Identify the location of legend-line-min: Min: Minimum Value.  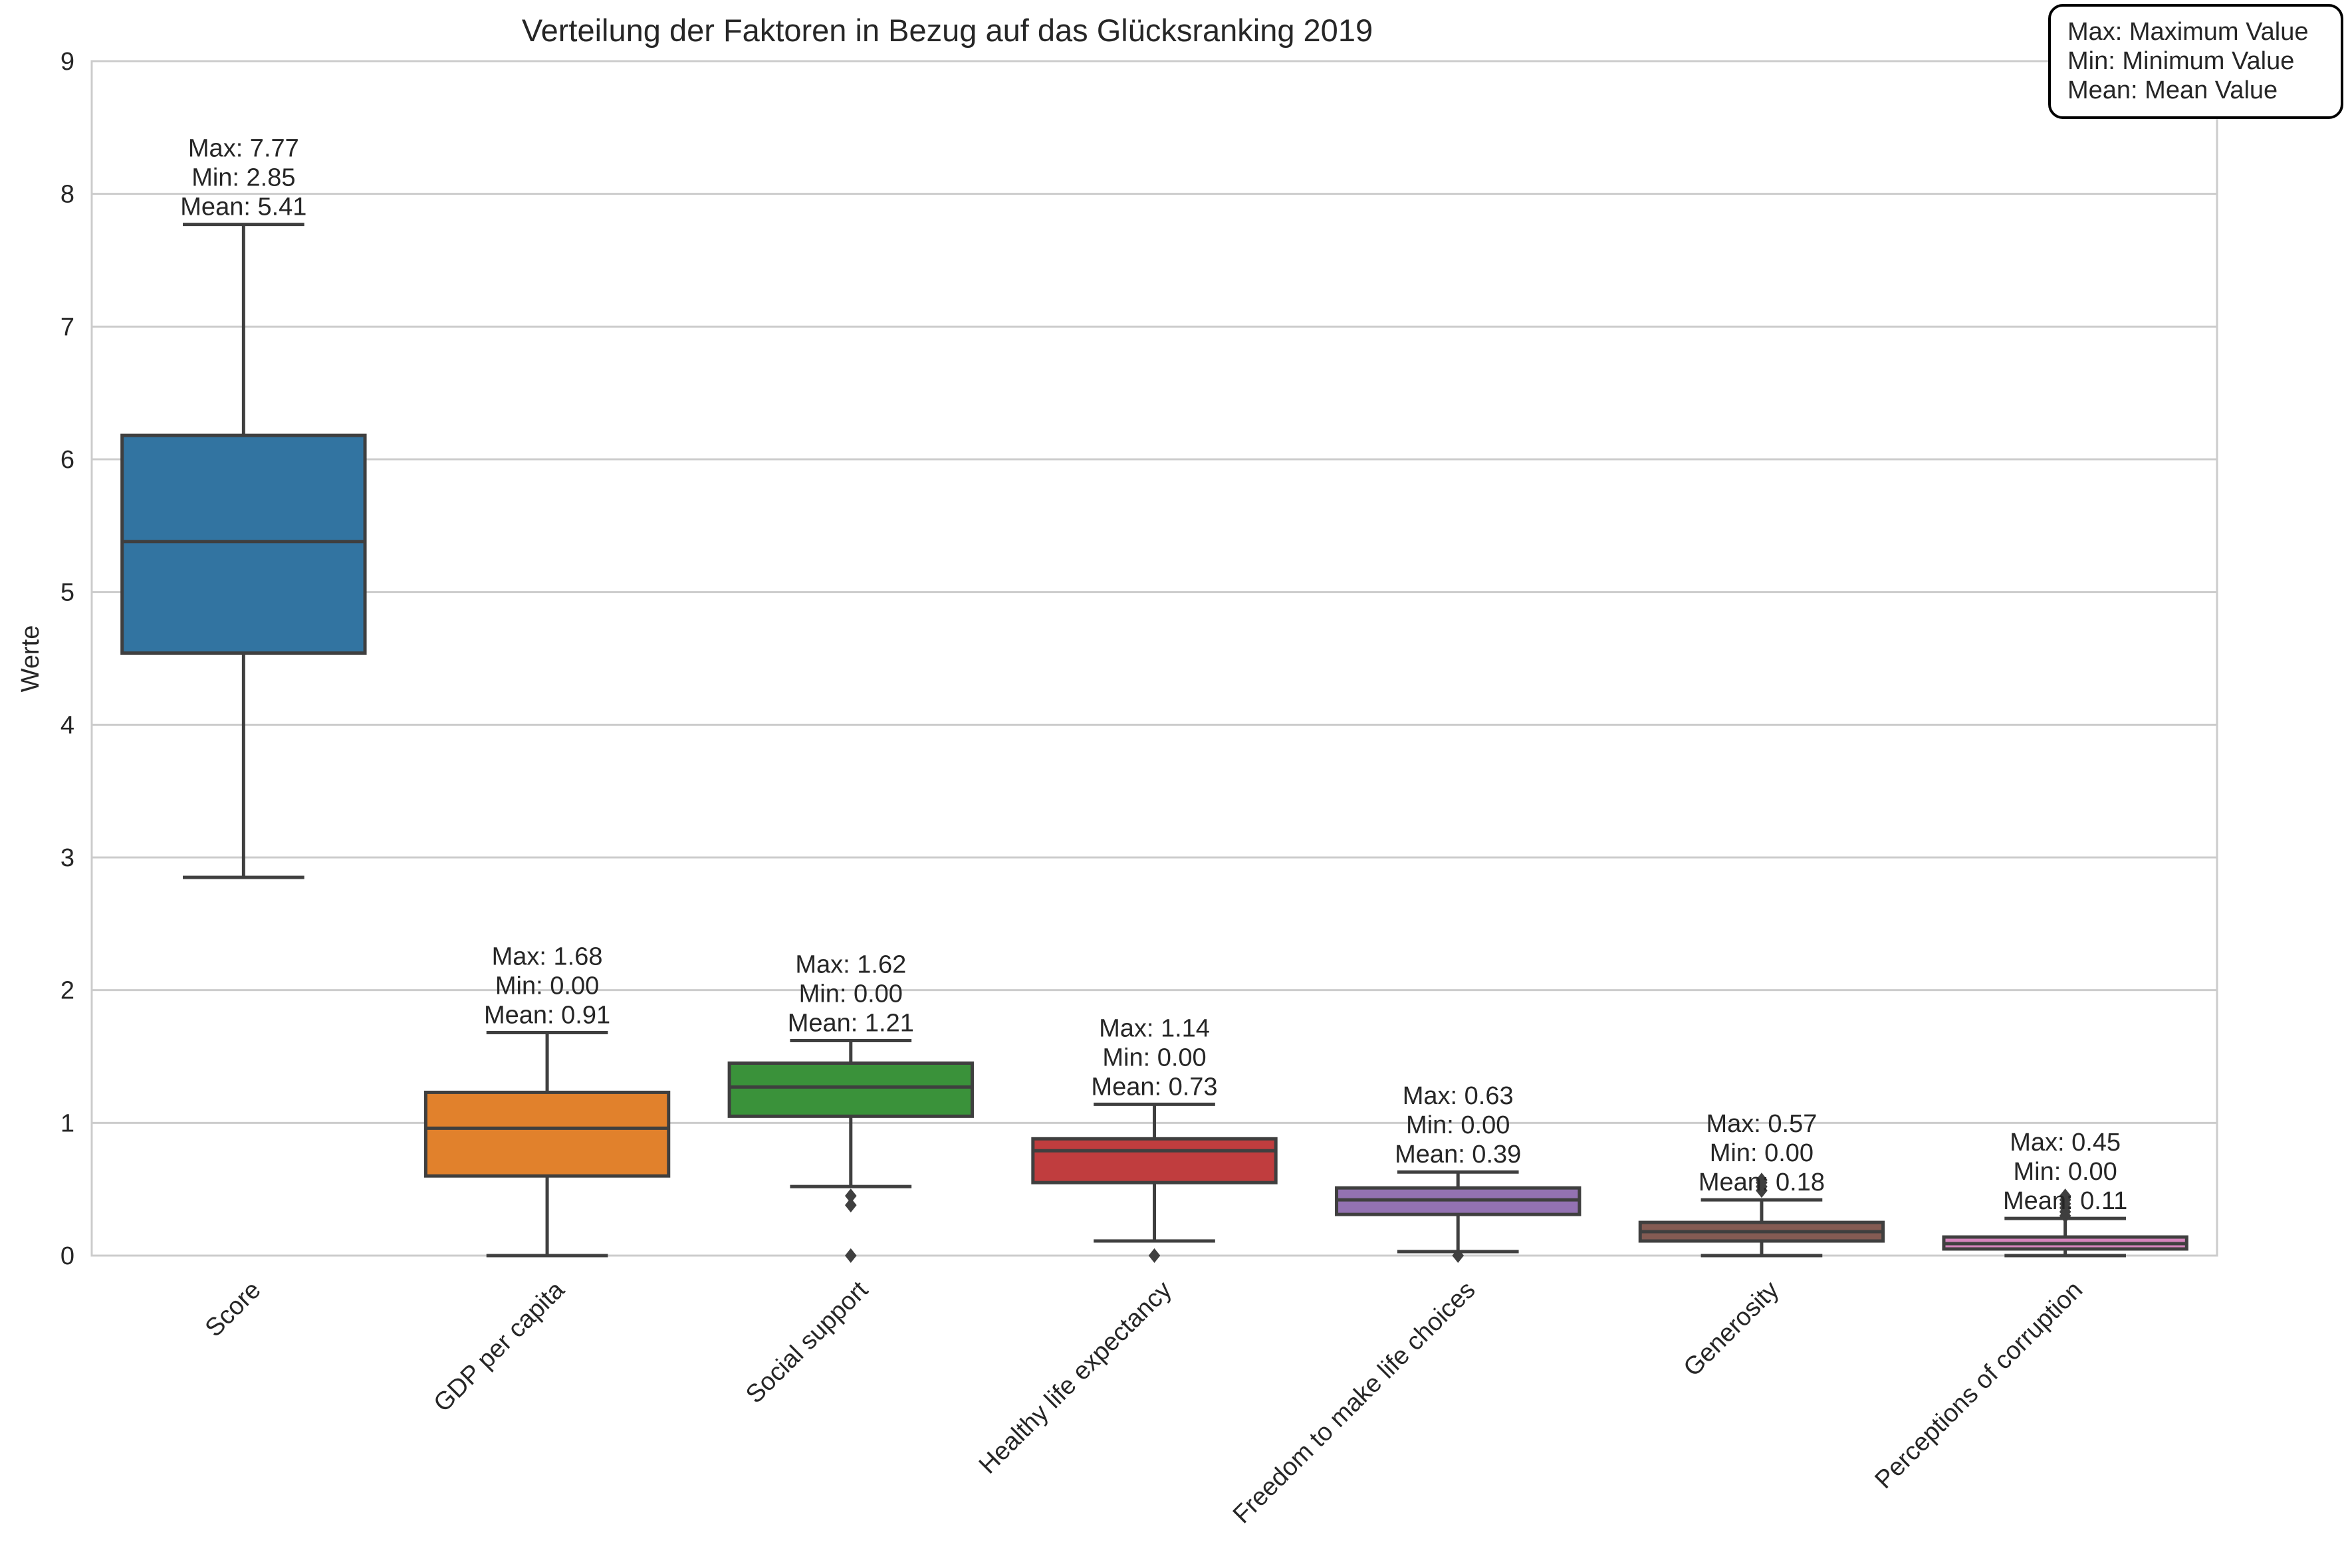
(2180, 61).